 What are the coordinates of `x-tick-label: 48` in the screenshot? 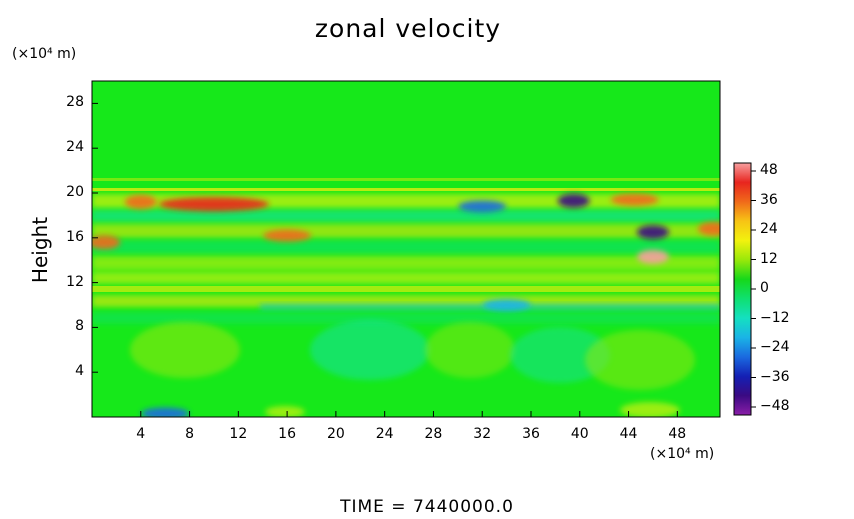 It's located at (677, 434).